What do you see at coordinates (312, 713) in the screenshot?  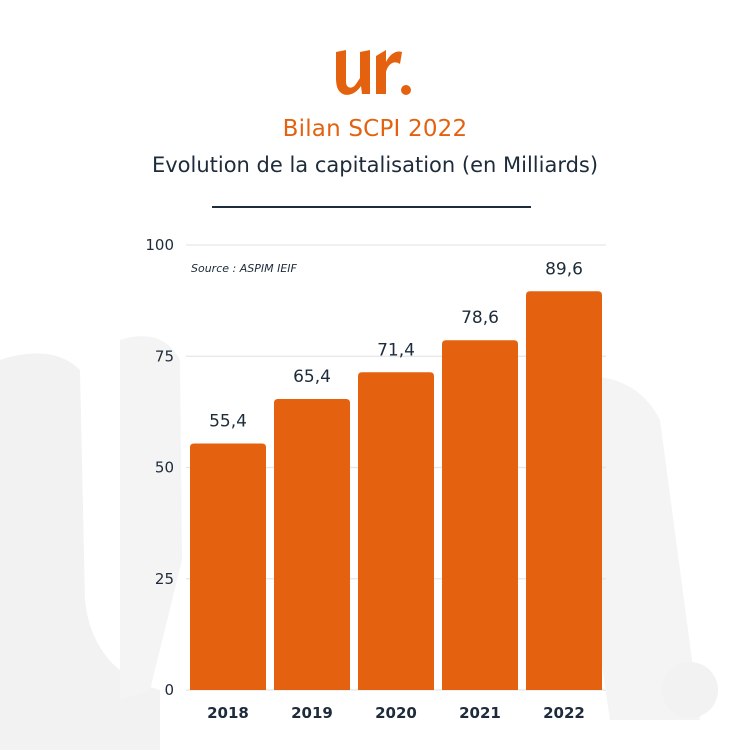 I see `x-tick-label: 2019` at bounding box center [312, 713].